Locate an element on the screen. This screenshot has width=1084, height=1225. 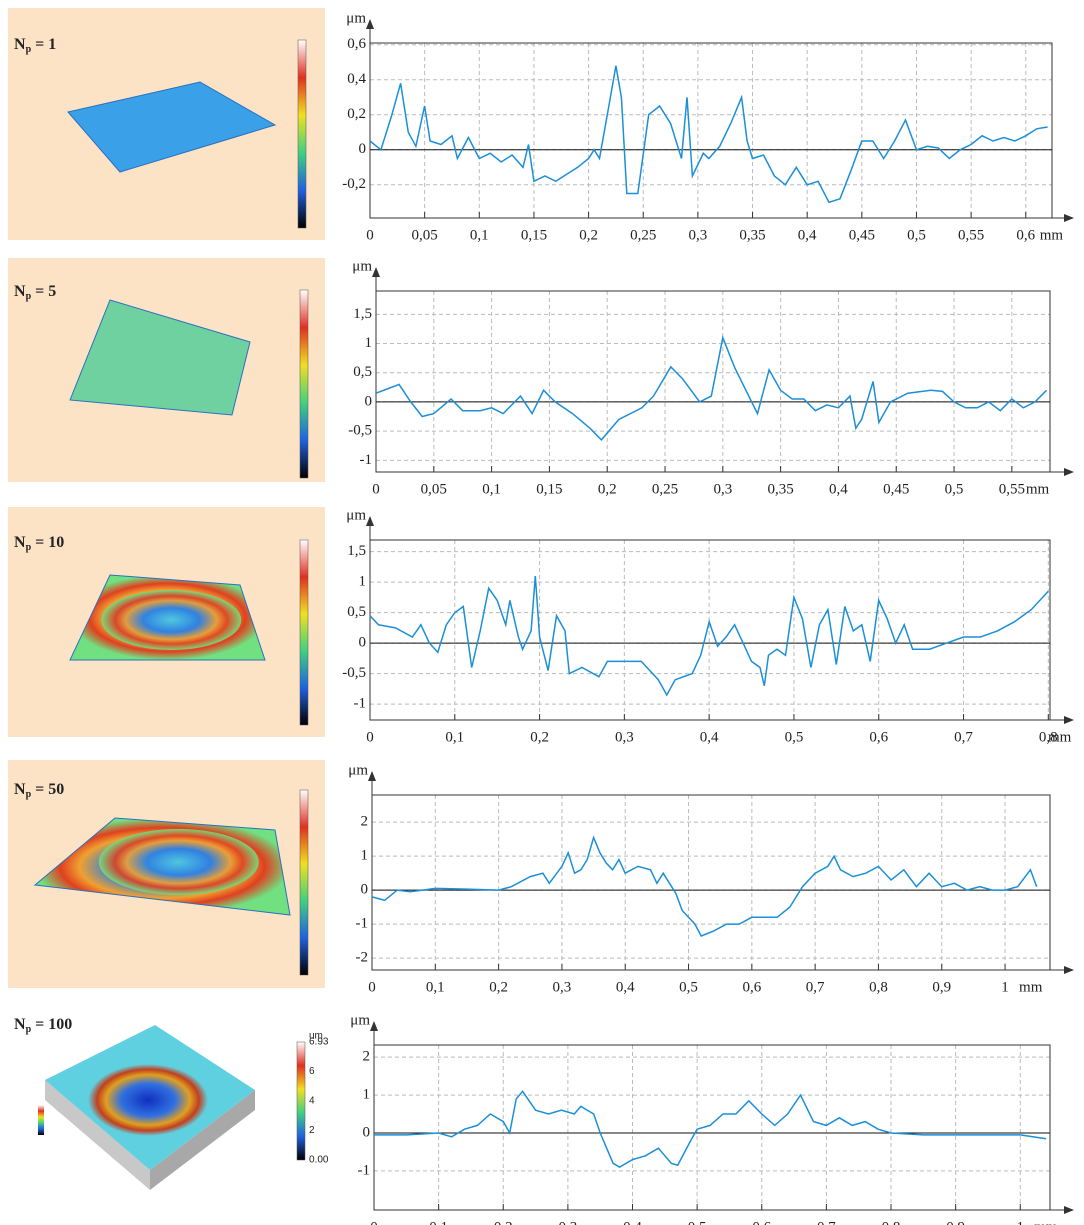
x-tick-label: 0.6 is located at coordinates (761, 1222).